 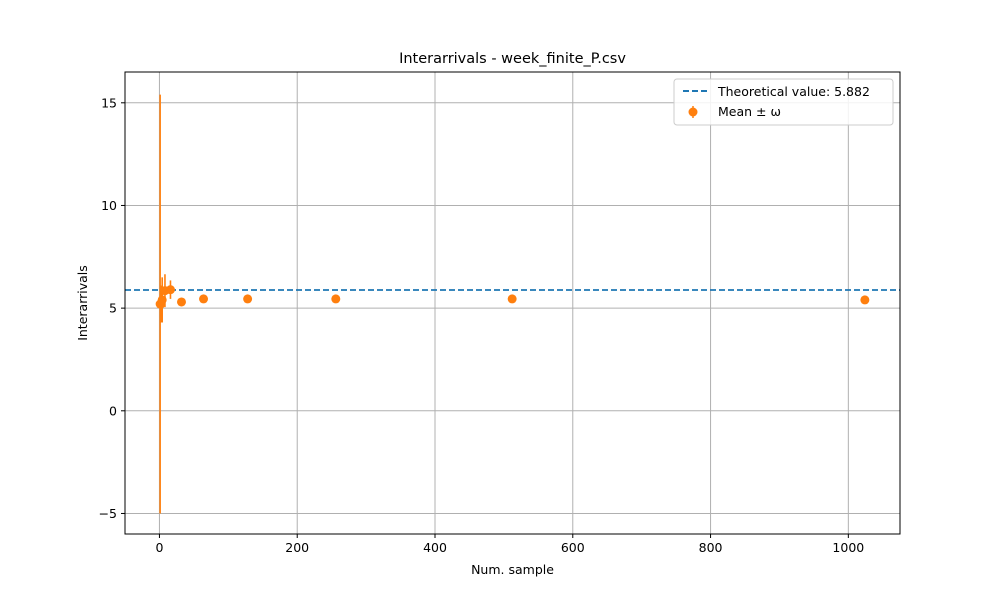 What do you see at coordinates (109, 102) in the screenshot?
I see `y-tick-label: 15` at bounding box center [109, 102].